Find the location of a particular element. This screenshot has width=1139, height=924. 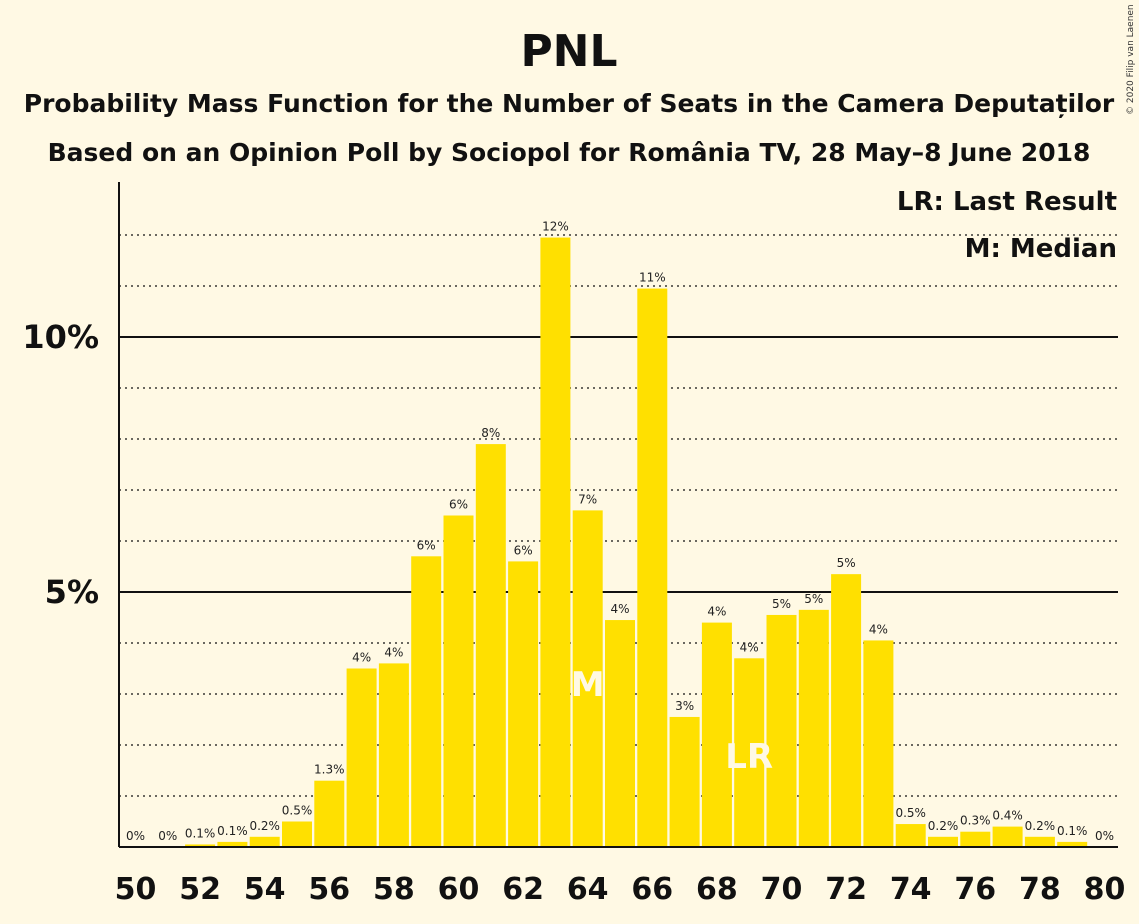

x-tick-label-78: 78 is located at coordinates (1040, 889).